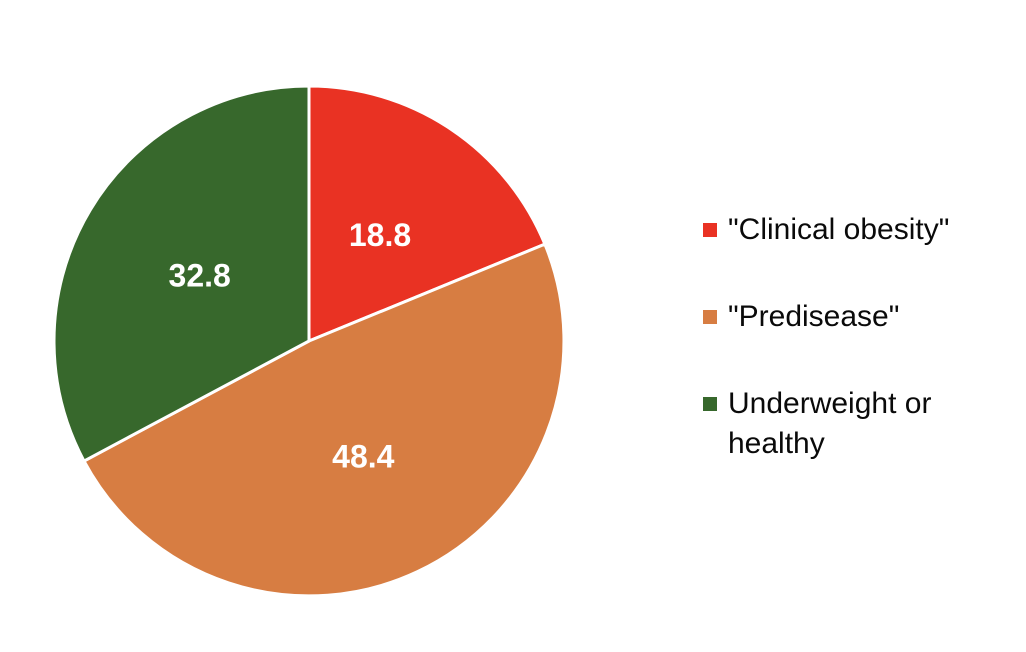 Image resolution: width=1026 pixels, height=652 pixels. Describe the element at coordinates (830, 423) in the screenshot. I see `legend-label: Underweight or healthy` at that location.